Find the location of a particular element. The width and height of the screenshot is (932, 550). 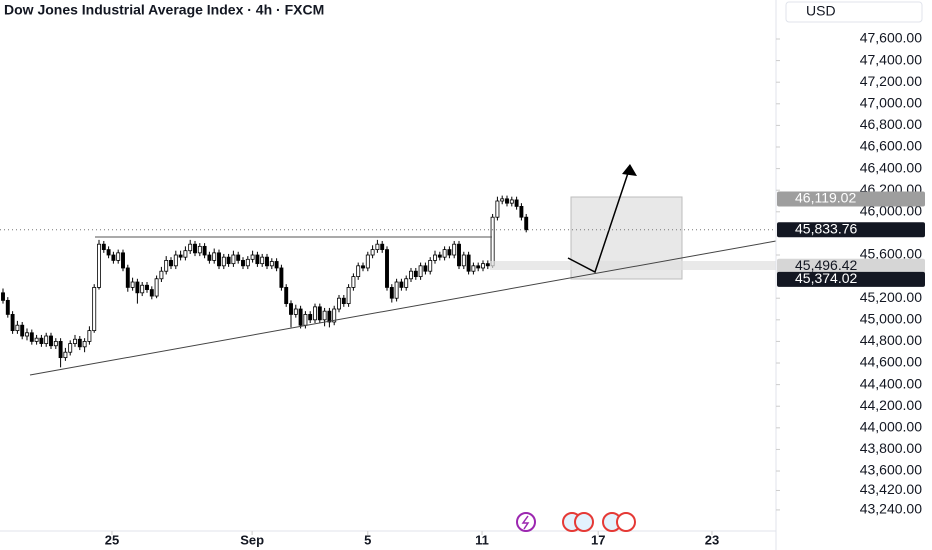

y-tick-label: 44,800.00 is located at coordinates (891, 340).